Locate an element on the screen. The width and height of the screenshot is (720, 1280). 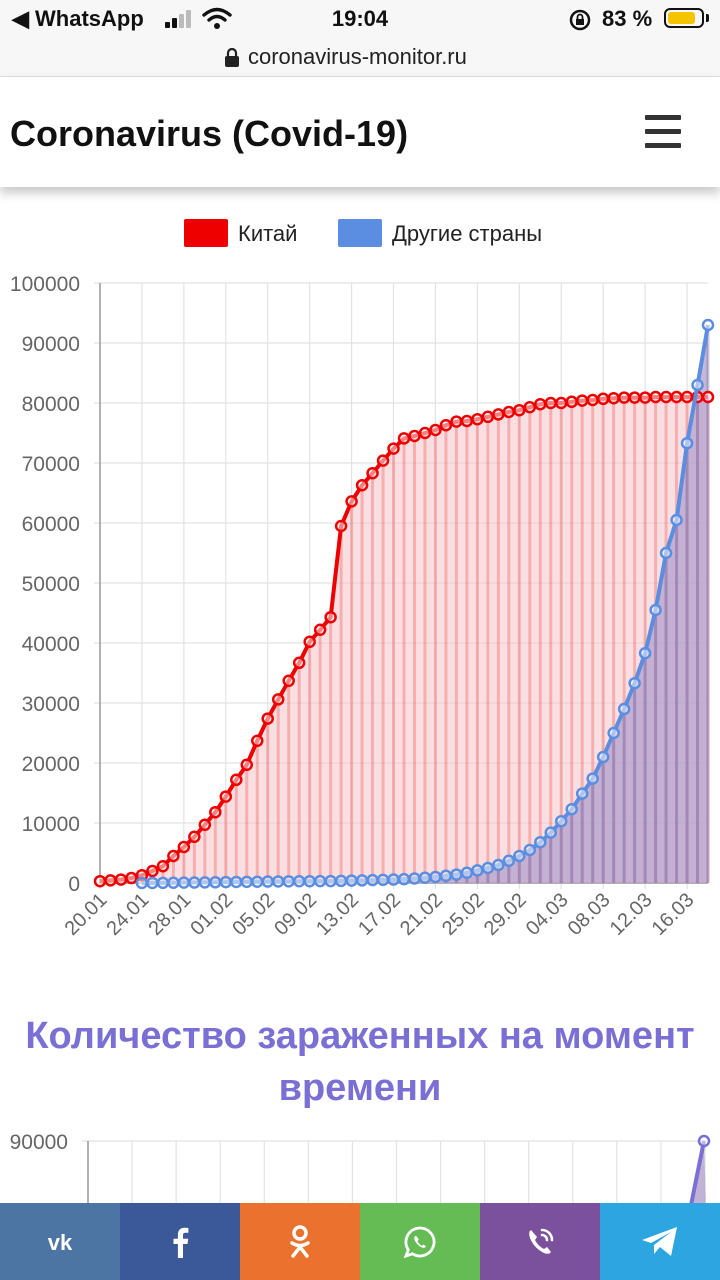
share-viber-button is located at coordinates (540, 1241).